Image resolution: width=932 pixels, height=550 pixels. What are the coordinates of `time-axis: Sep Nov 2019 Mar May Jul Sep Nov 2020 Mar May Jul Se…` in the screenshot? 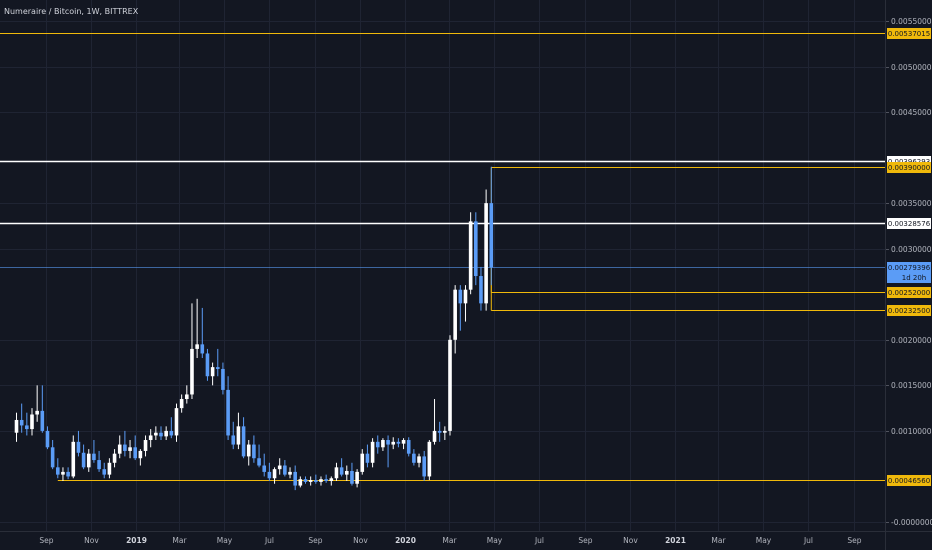 It's located at (450, 540).